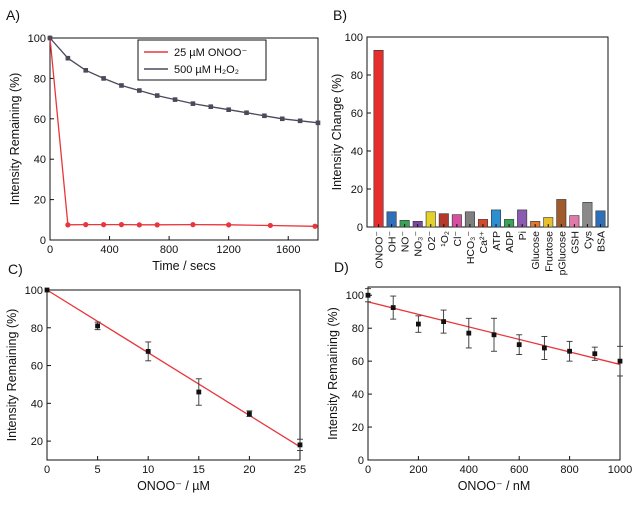  I want to click on x-tick-label: Pi, so click(523, 235).